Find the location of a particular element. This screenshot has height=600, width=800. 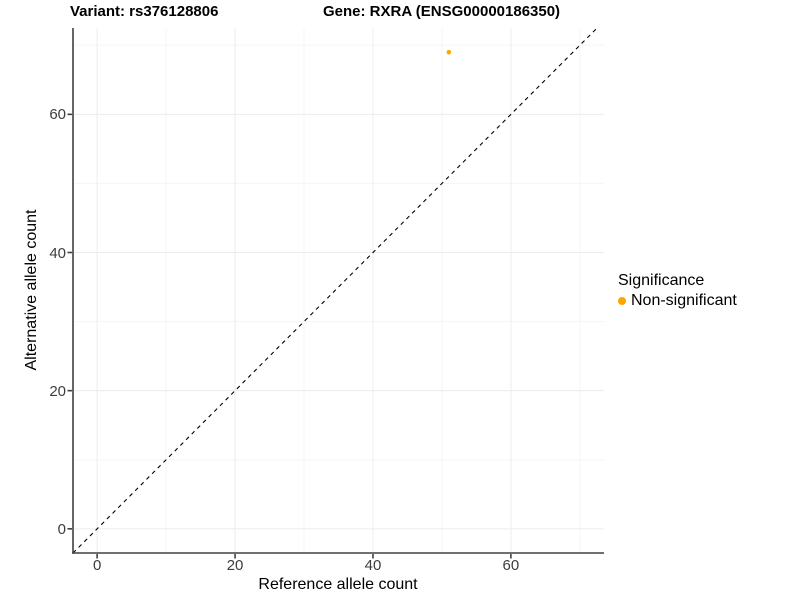

x-tick-label: 20 is located at coordinates (235, 565).